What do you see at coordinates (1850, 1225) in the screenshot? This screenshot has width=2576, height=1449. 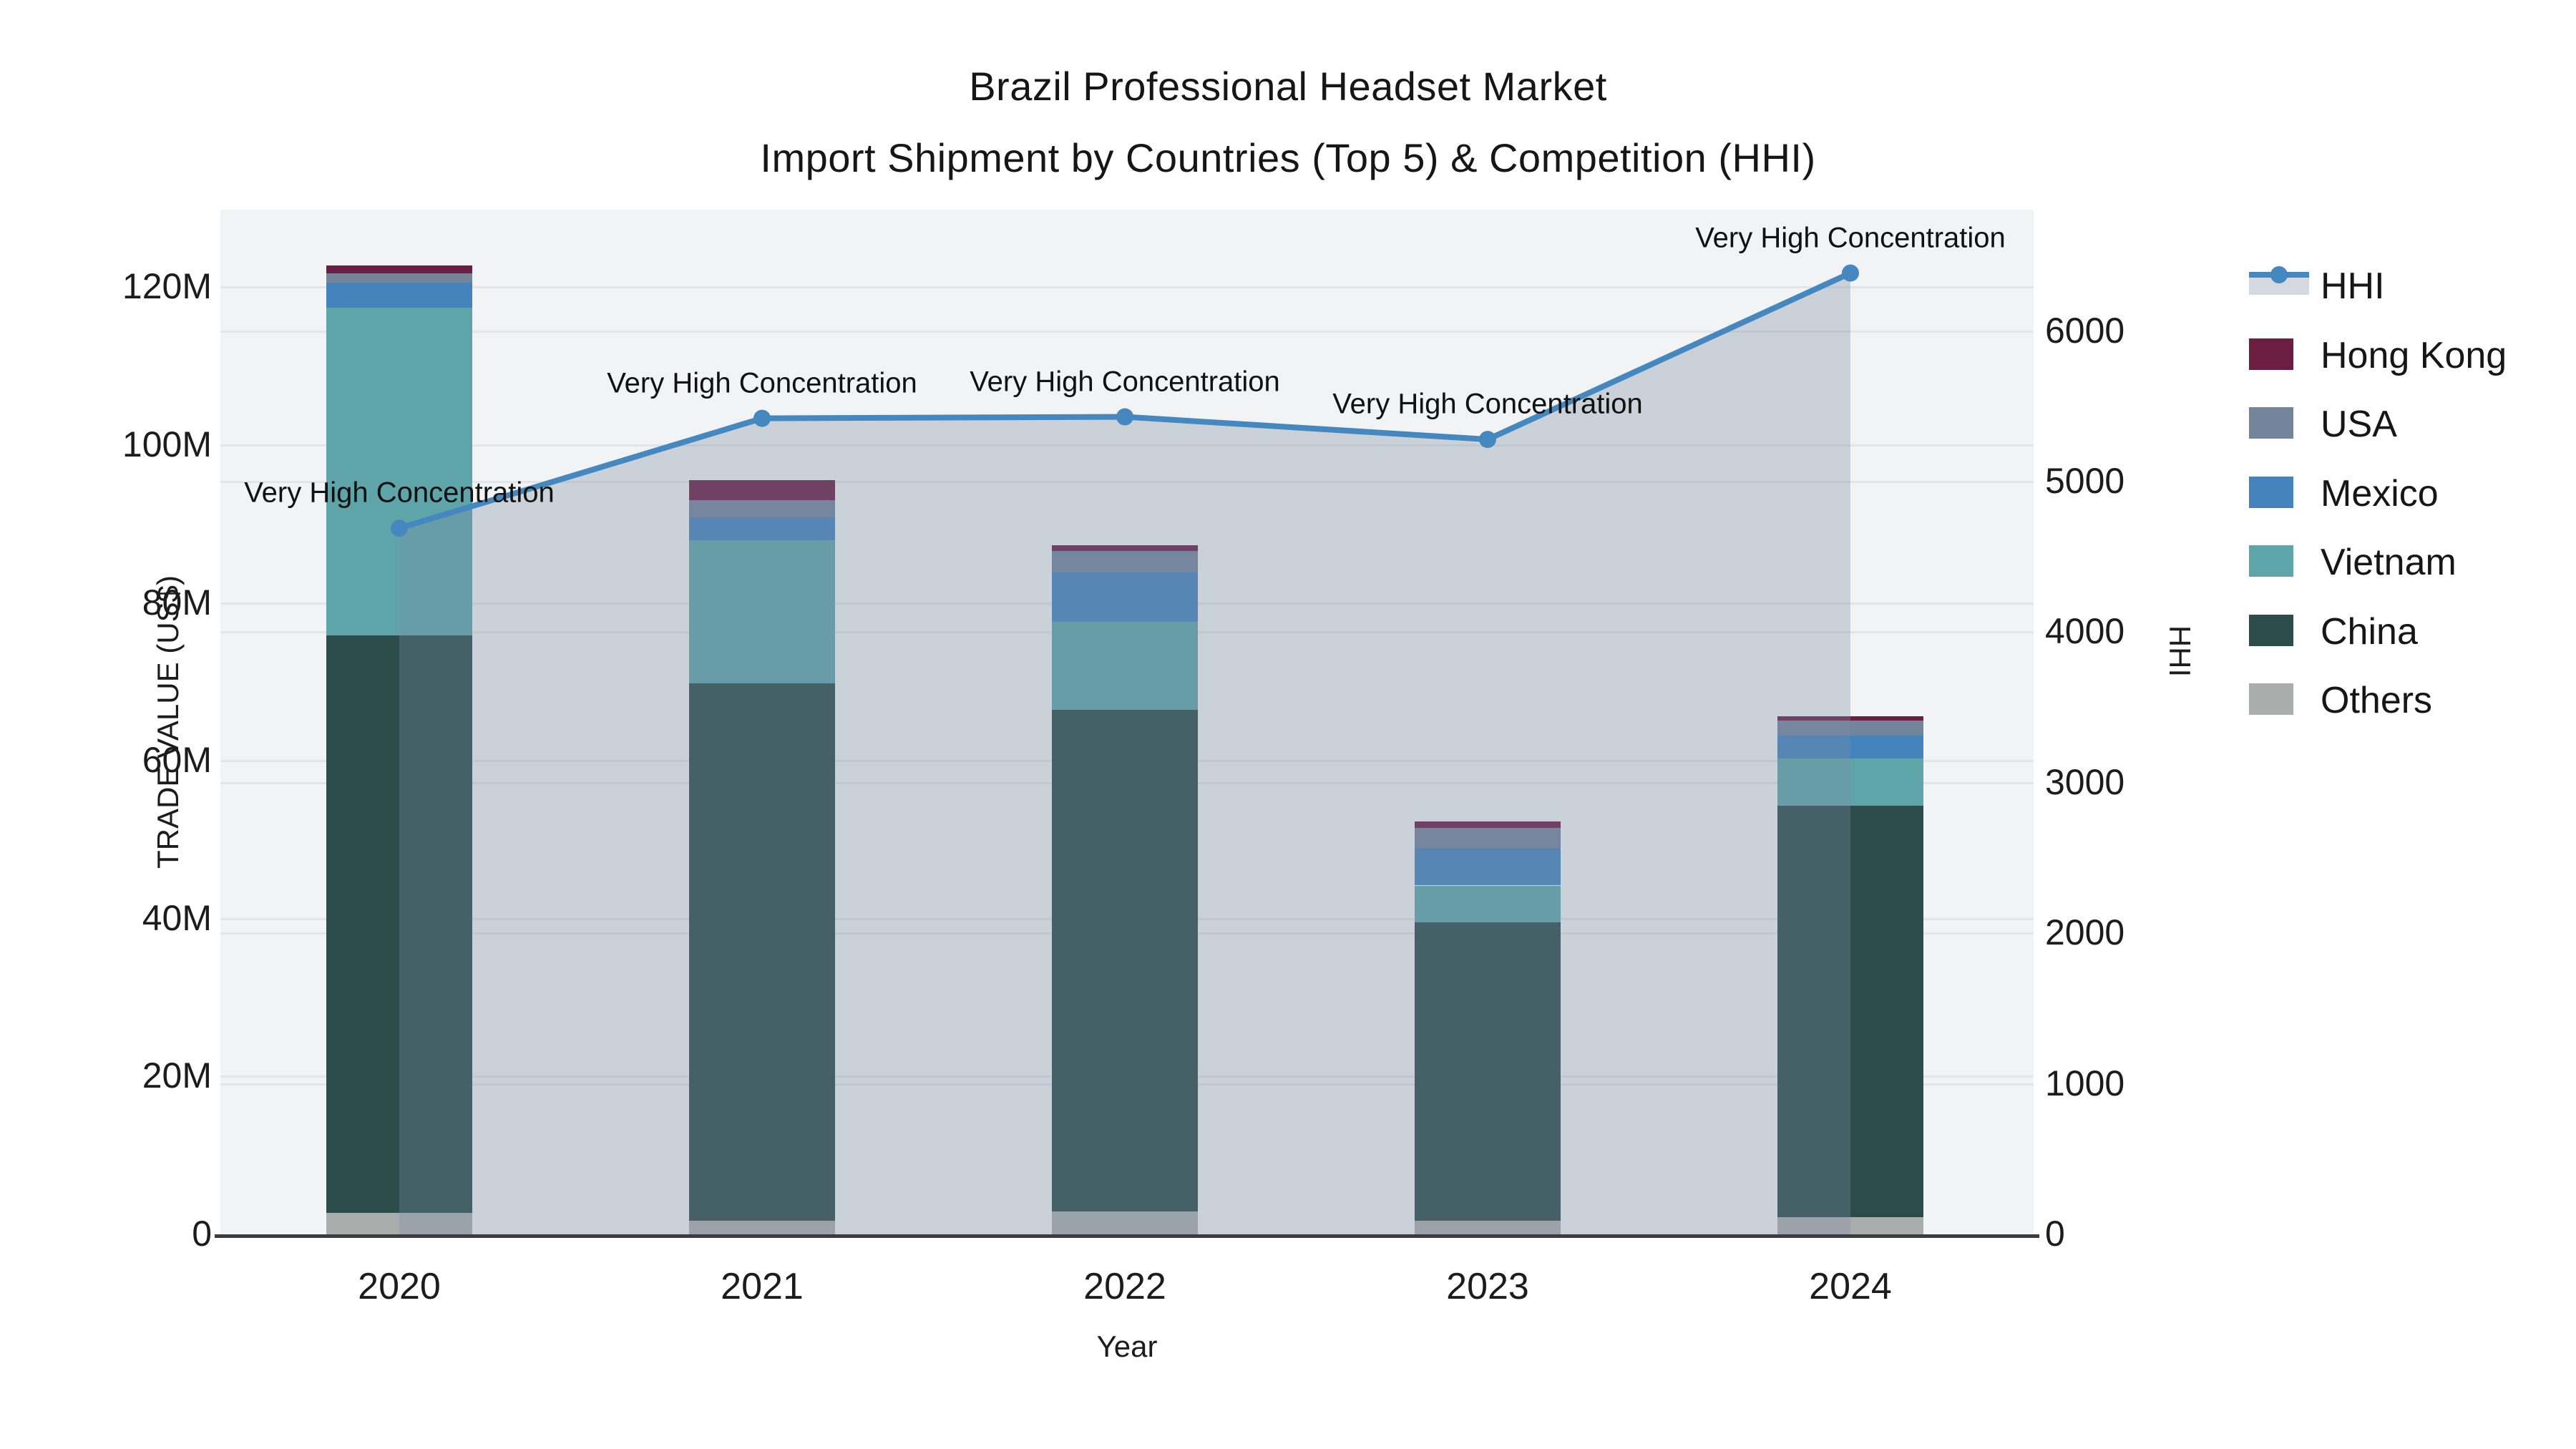 I see `bar-segment-others-2024` at bounding box center [1850, 1225].